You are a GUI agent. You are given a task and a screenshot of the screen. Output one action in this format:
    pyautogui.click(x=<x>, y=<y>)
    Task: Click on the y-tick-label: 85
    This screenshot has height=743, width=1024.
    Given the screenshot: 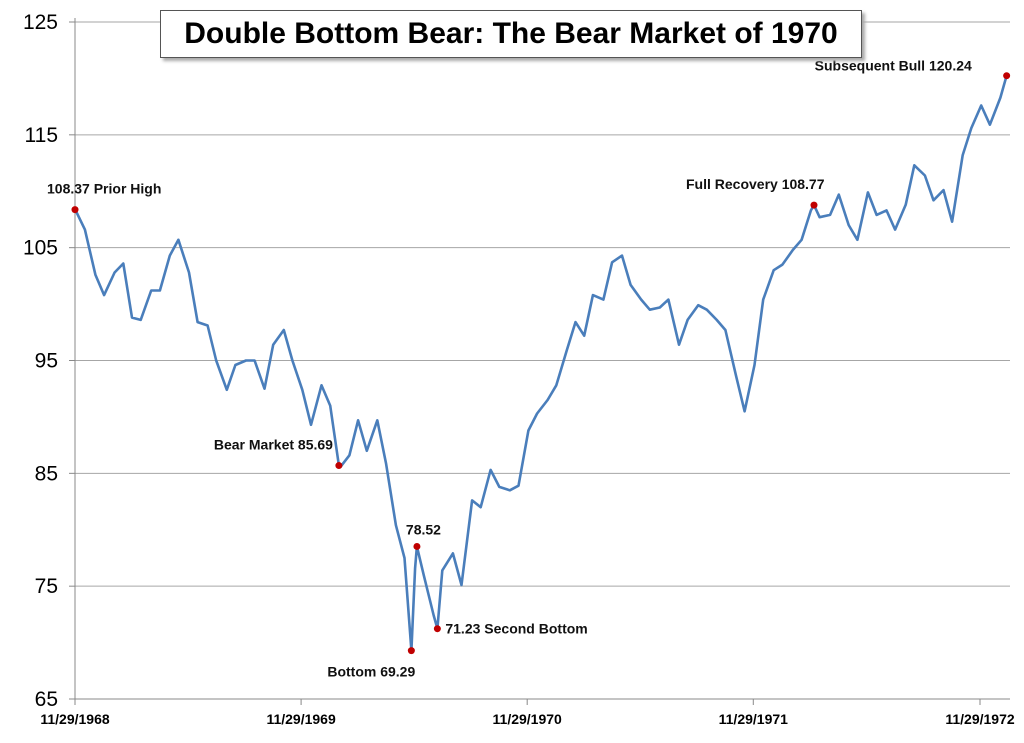 What is the action you would take?
    pyautogui.click(x=46, y=473)
    